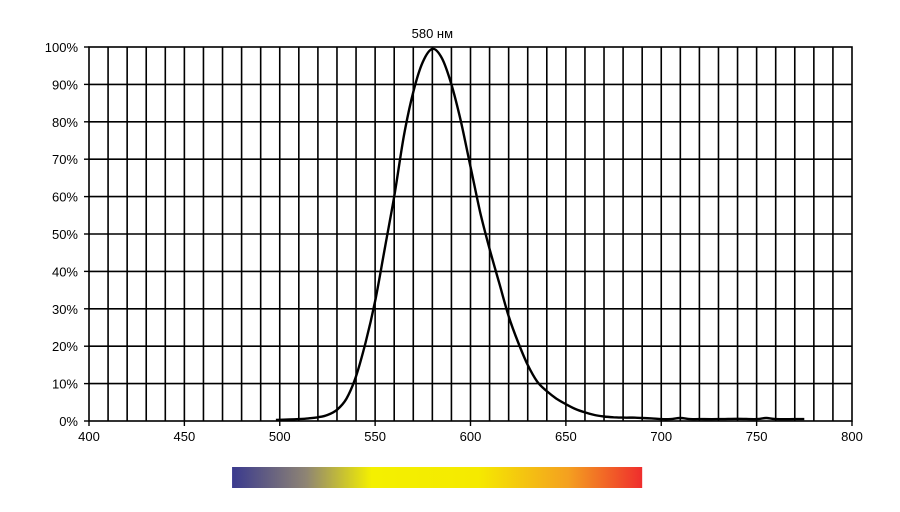  I want to click on x-tick-label: 700, so click(661, 436).